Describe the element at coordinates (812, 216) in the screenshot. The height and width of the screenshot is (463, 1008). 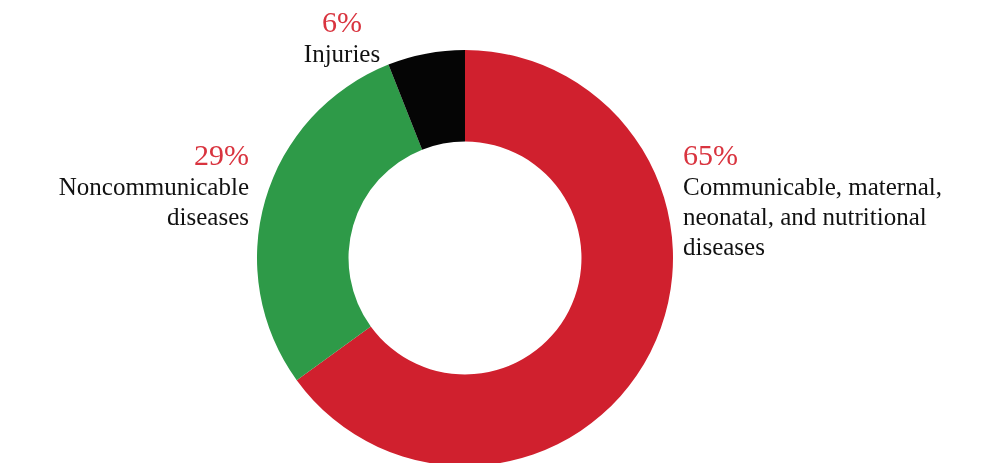
I see `slice-label: Communicable, maternal, neonatal, and nutritional diseases` at that location.